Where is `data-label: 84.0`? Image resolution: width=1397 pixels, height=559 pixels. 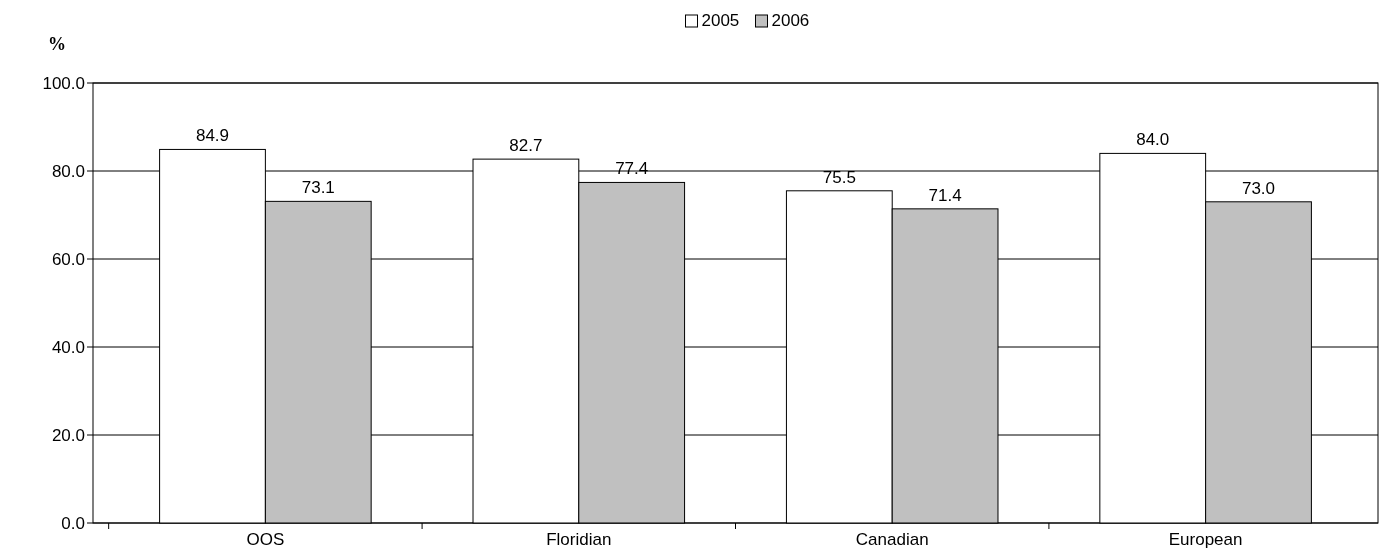
data-label: 84.0 is located at coordinates (1153, 140).